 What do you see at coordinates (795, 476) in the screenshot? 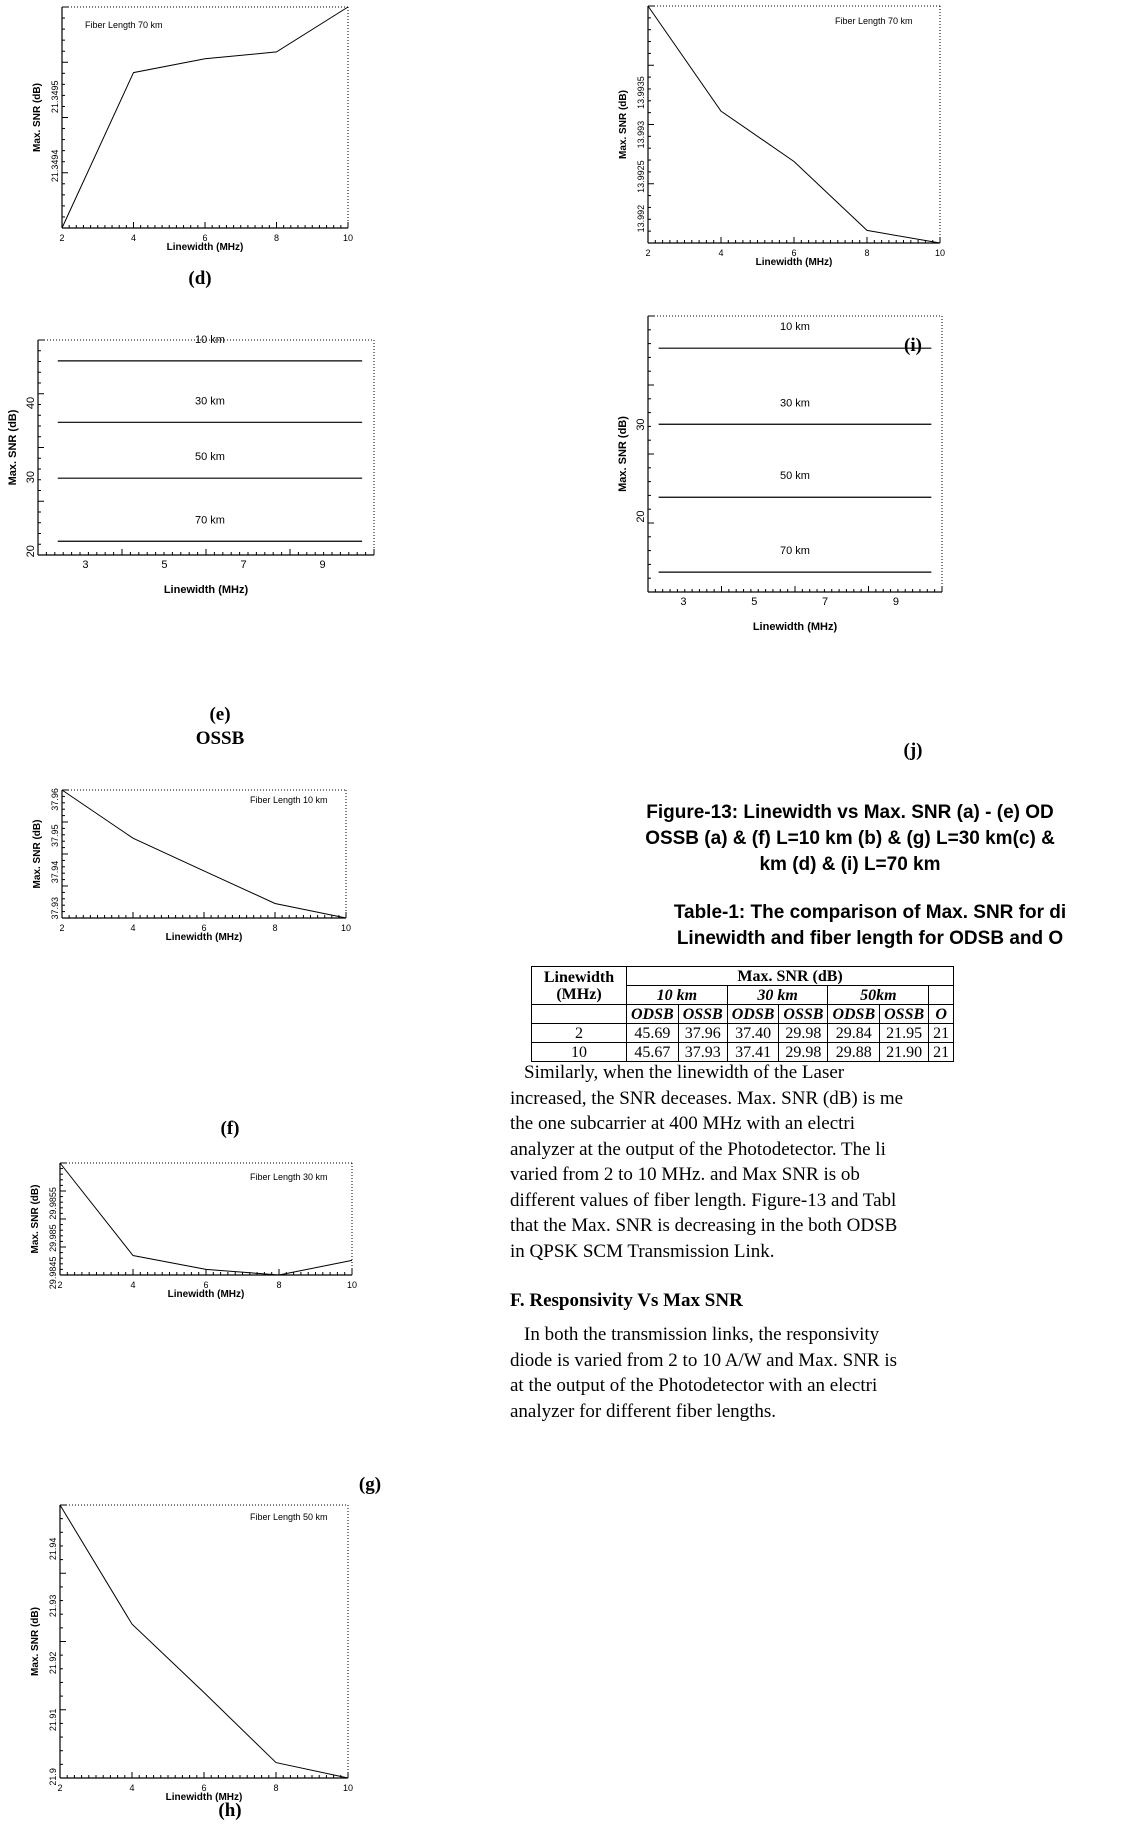
I see `series-label: 50 km` at bounding box center [795, 476].